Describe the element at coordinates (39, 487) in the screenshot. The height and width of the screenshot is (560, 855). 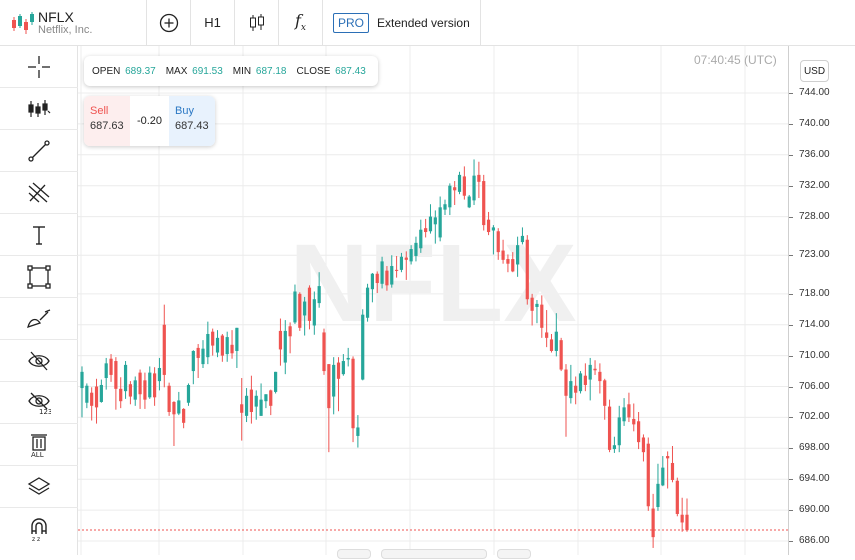
I see `tool-layers` at that location.